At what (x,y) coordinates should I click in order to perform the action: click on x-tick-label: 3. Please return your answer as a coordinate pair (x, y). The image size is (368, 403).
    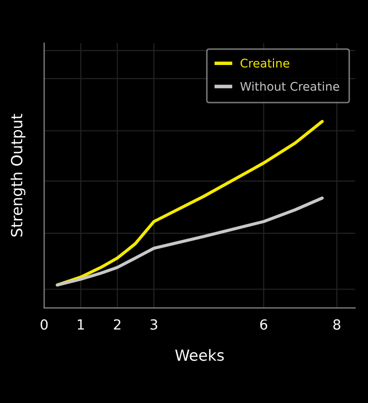
    Looking at the image, I should click on (154, 324).